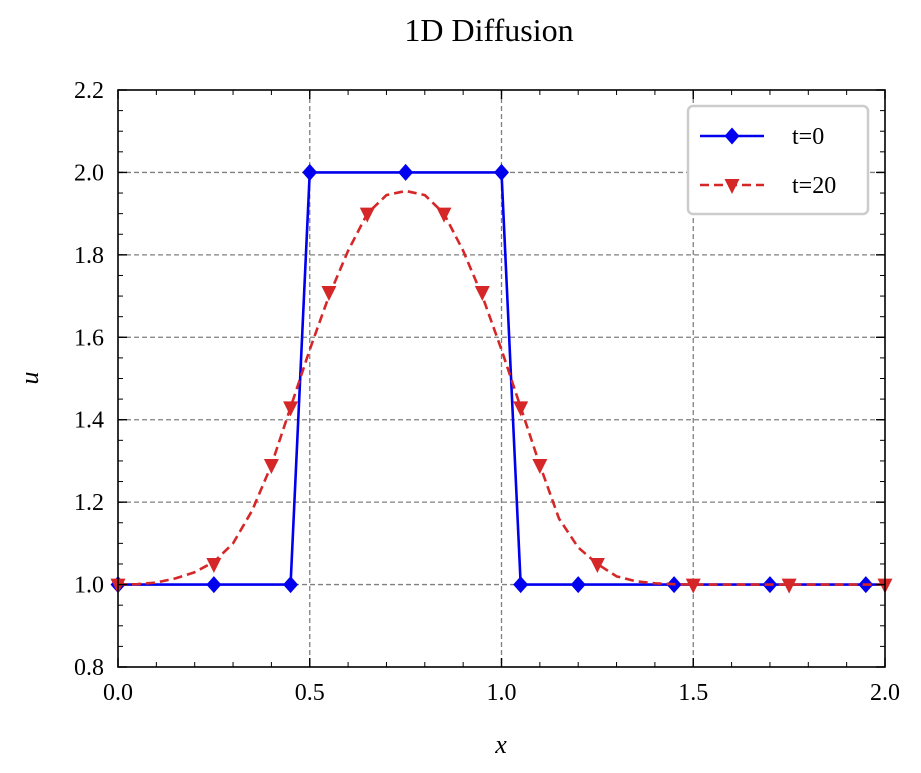  I want to click on x-axis-label: x, so click(500, 744).